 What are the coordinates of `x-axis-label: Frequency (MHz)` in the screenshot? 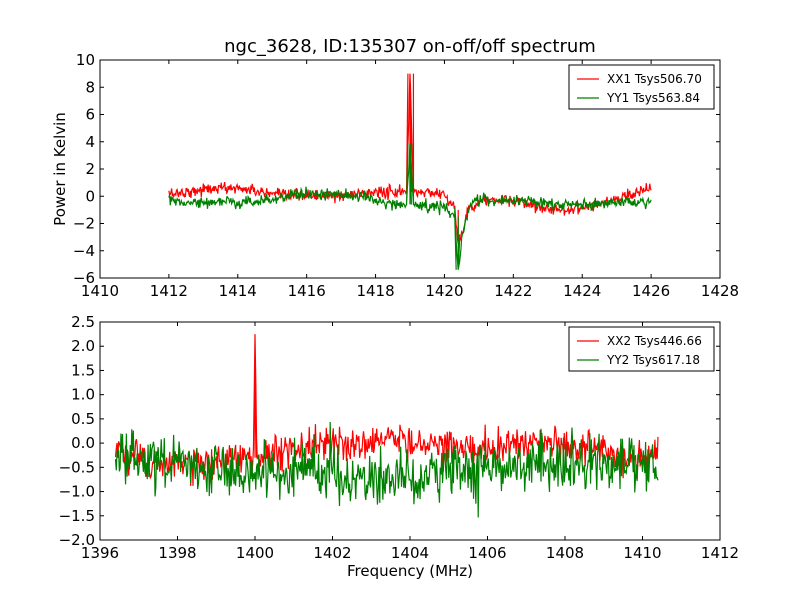 It's located at (410, 571).